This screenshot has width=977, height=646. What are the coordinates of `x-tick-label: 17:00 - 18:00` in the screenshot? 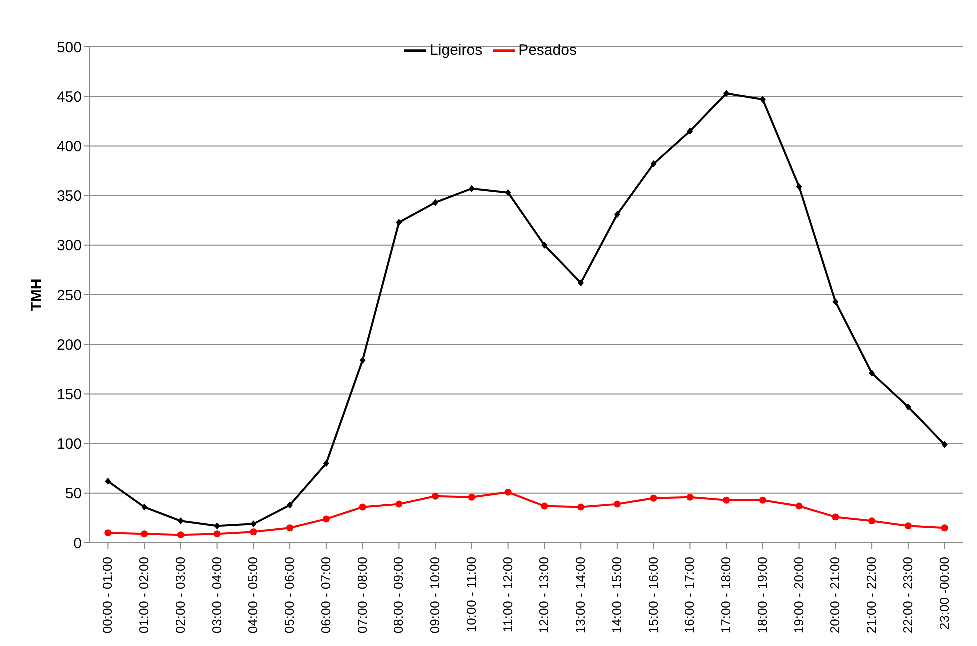 It's located at (726, 595).